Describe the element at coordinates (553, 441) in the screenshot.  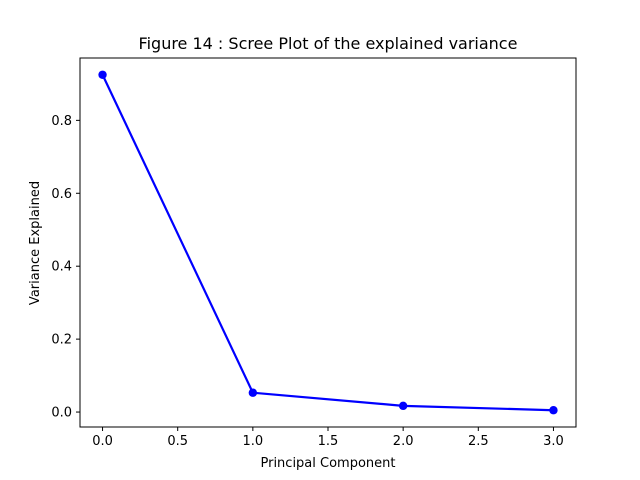
I see `x-tick-label: 3.0` at that location.